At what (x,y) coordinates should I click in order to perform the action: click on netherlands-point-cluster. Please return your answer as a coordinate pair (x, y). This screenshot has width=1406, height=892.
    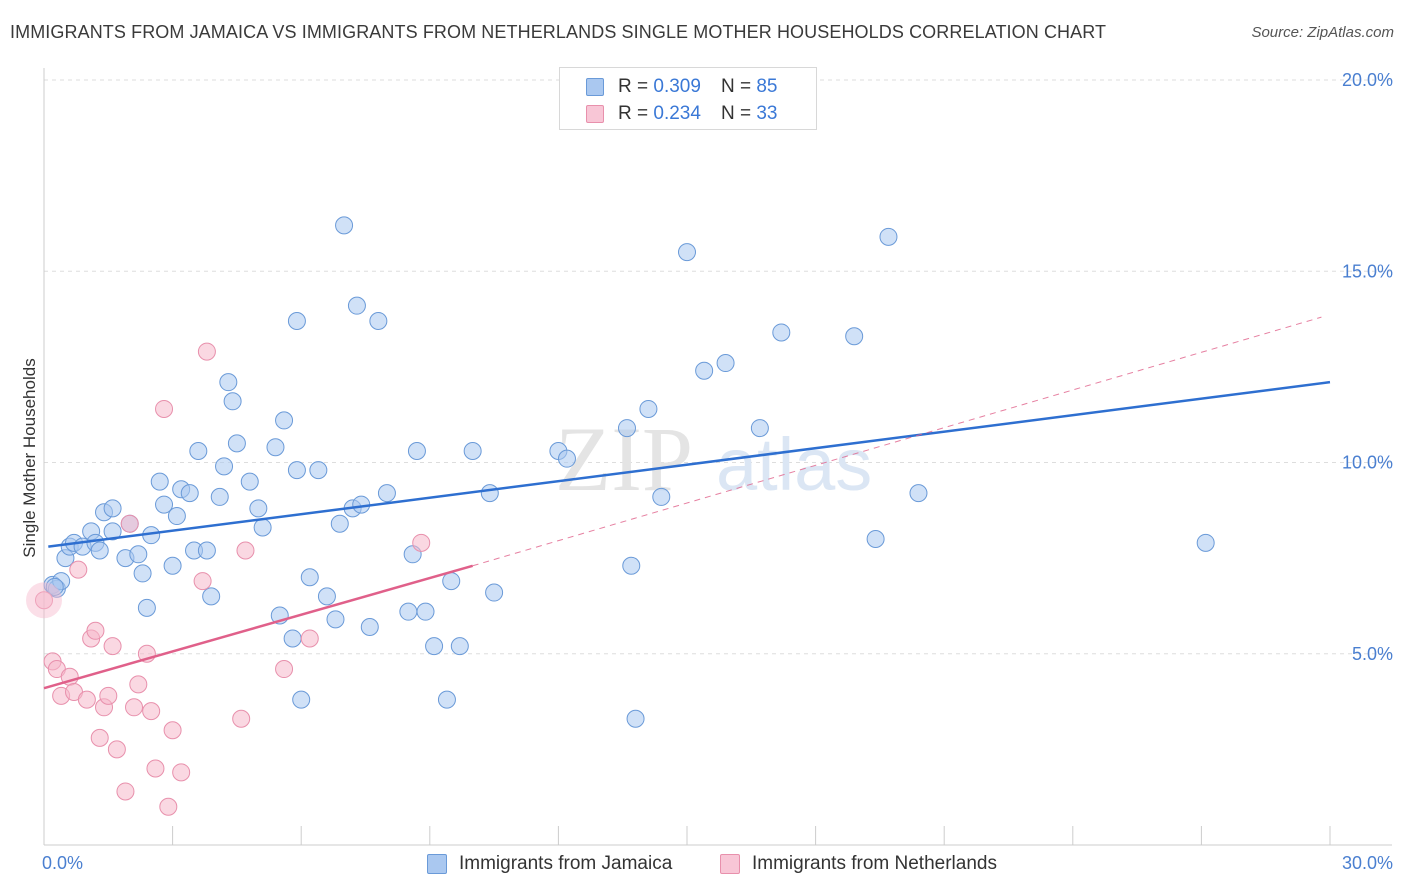
    Looking at the image, I should click on (44, 600).